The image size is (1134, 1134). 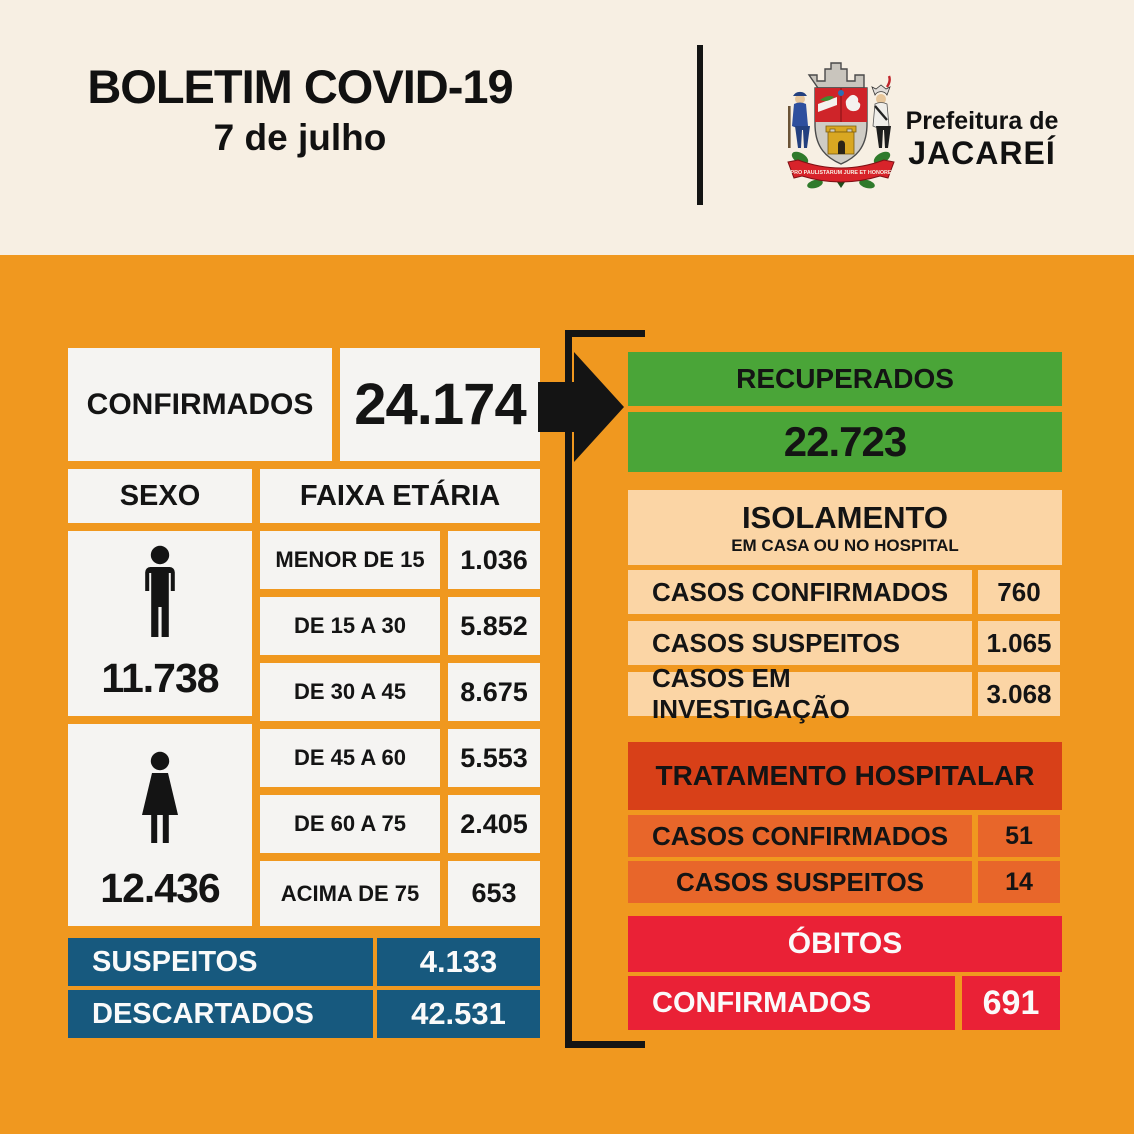 I want to click on male-count-box: 11.738, so click(x=160, y=623).